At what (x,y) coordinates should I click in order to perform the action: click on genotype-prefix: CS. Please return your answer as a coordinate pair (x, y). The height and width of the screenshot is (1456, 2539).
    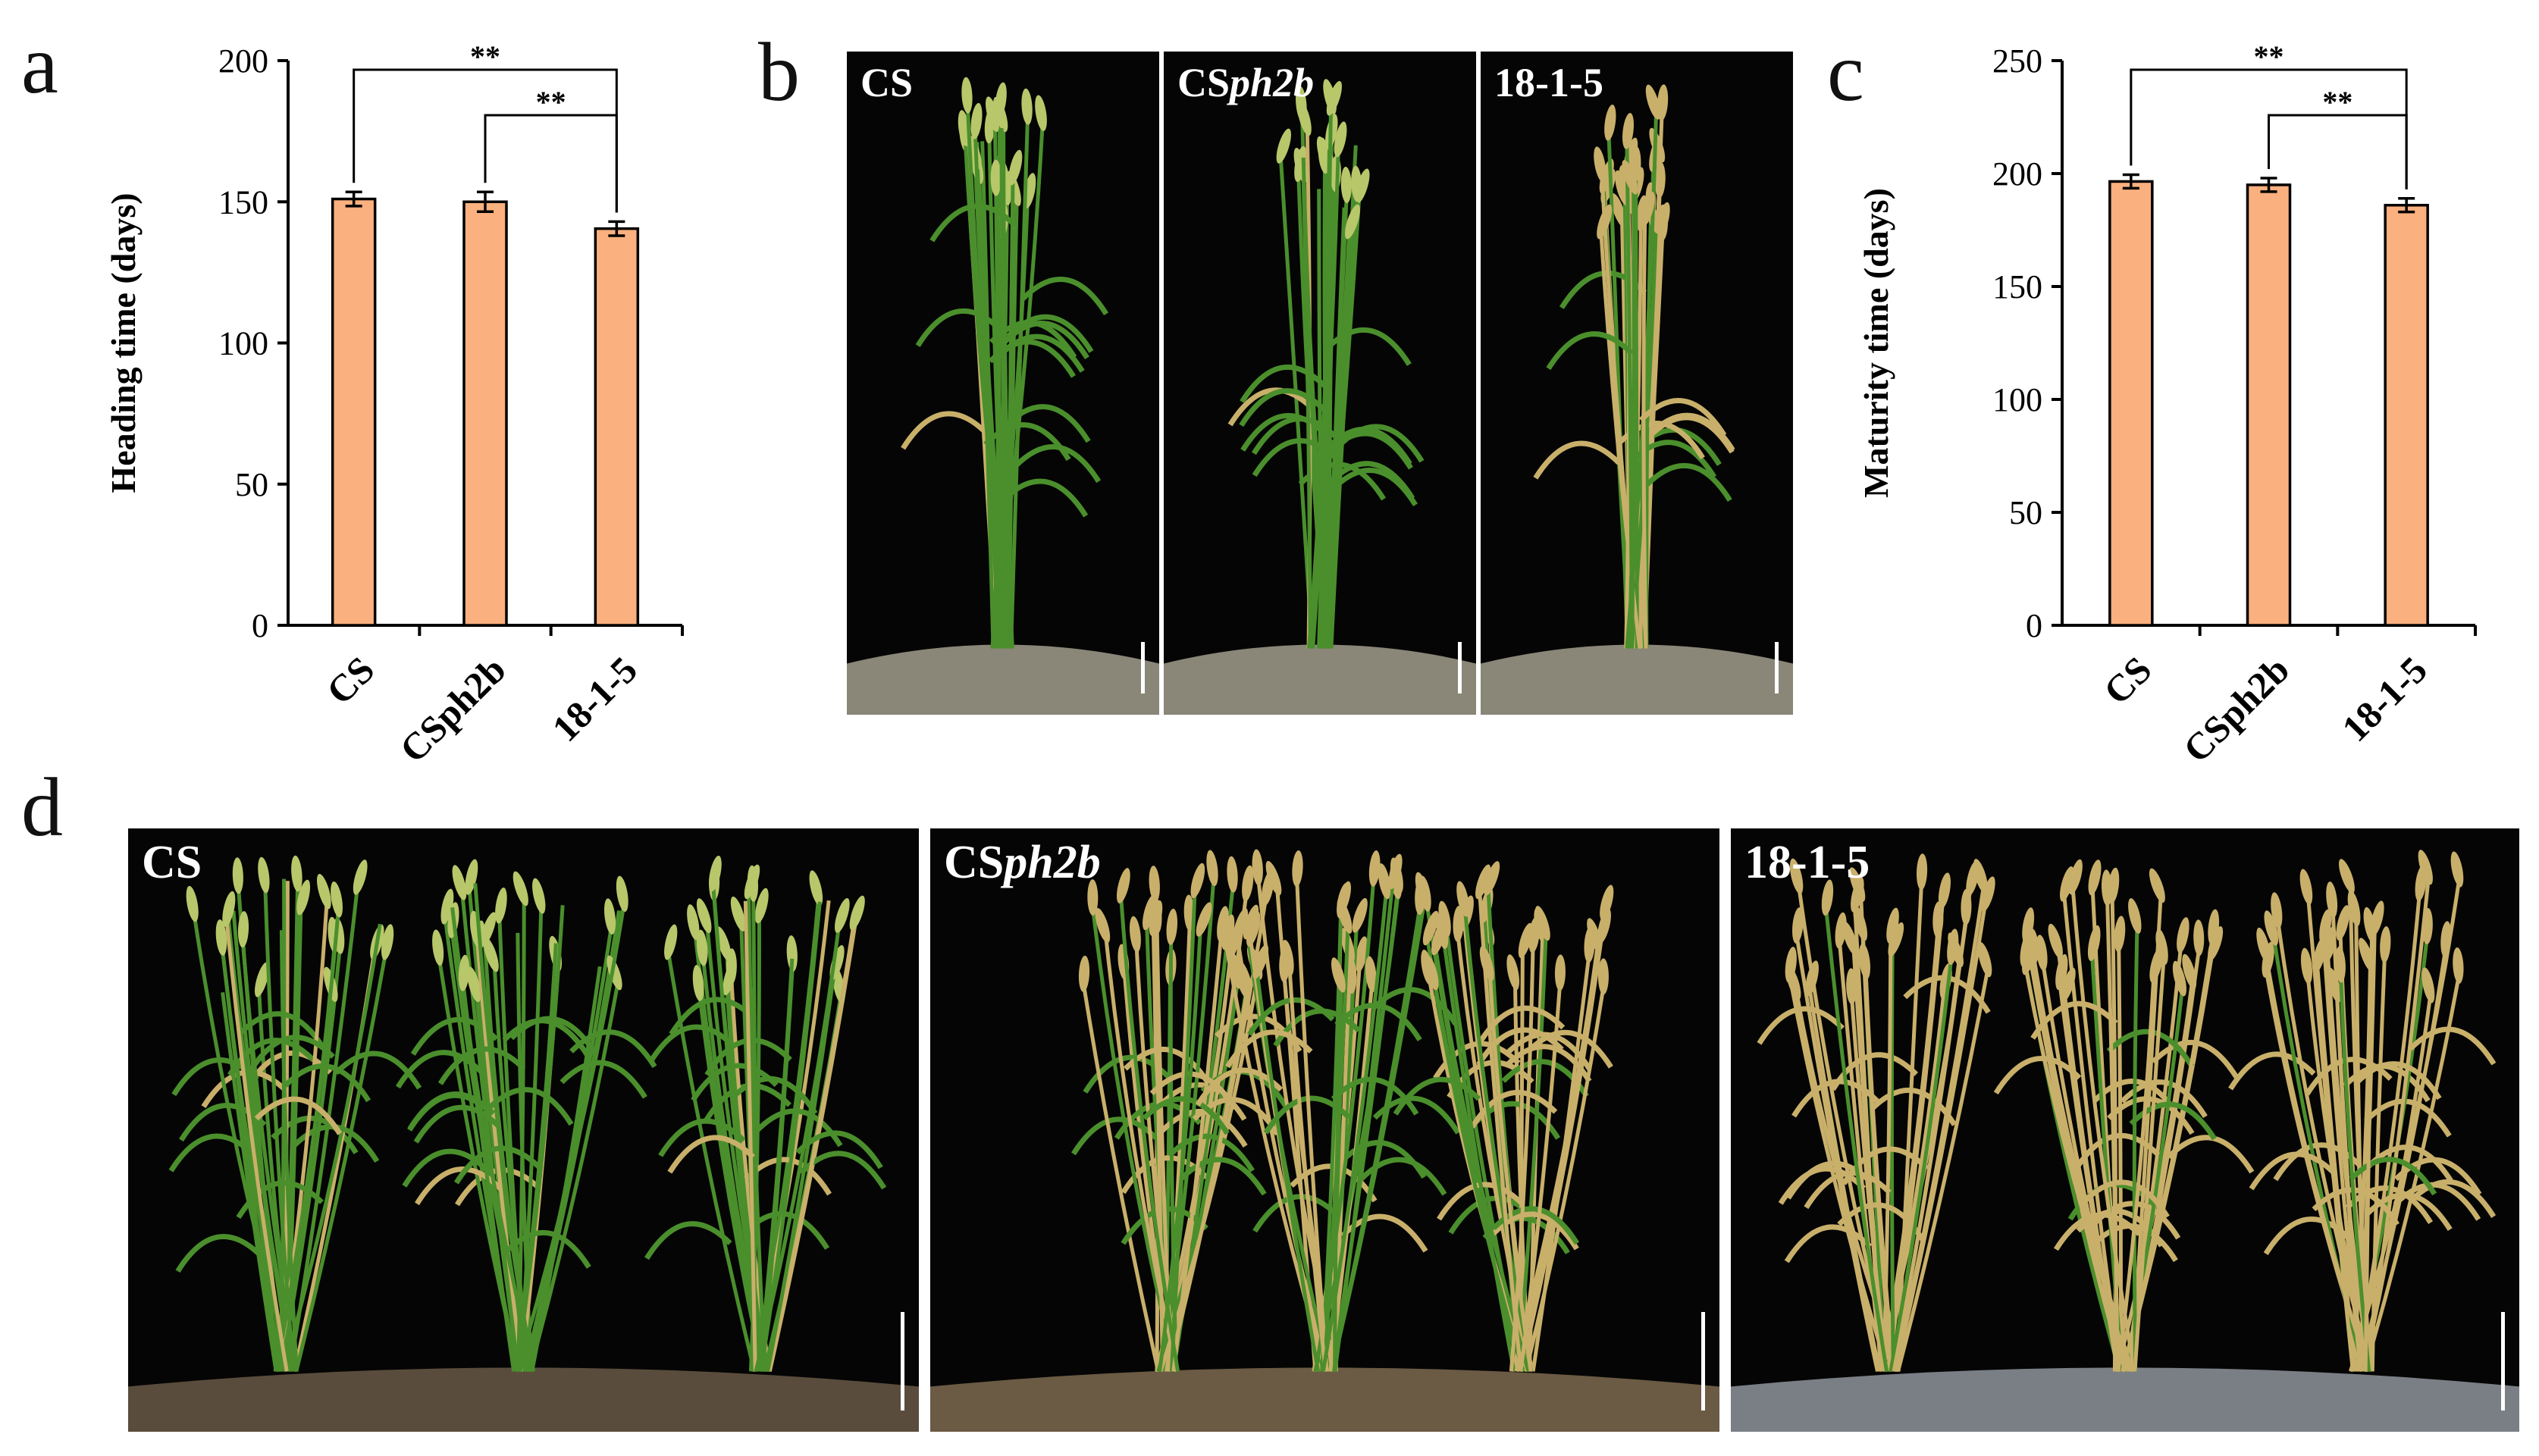
    Looking at the image, I should click on (1203, 82).